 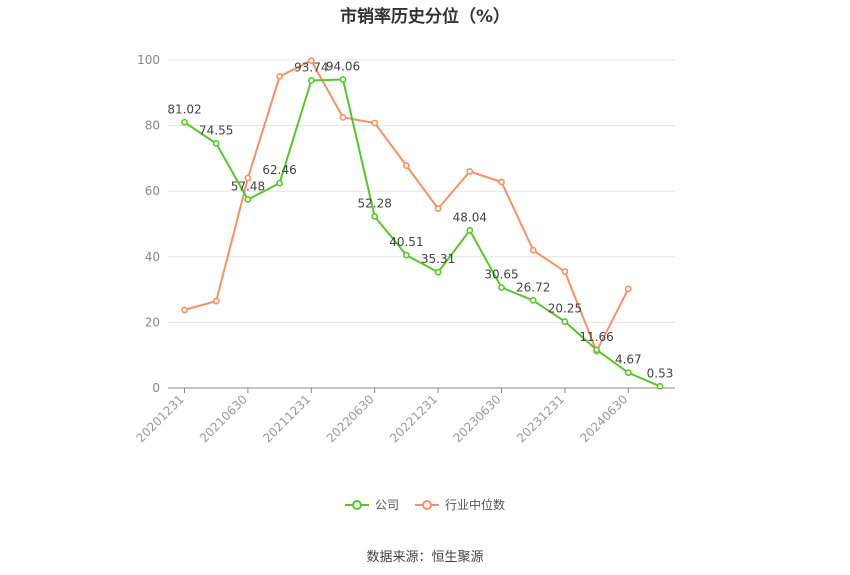 I want to click on x-tick-label: 20220630, so click(x=350, y=418).